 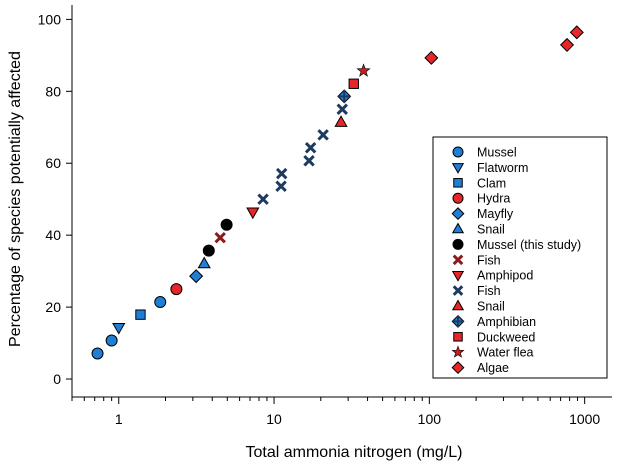 I want to click on x-tick-label: 1, so click(x=119, y=419).